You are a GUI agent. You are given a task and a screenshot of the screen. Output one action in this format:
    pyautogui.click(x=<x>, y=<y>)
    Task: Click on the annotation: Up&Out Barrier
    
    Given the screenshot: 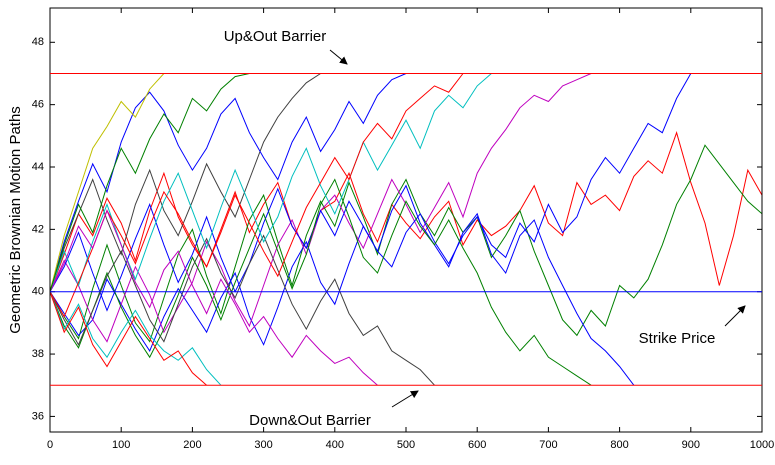 What is the action you would take?
    pyautogui.click(x=275, y=36)
    